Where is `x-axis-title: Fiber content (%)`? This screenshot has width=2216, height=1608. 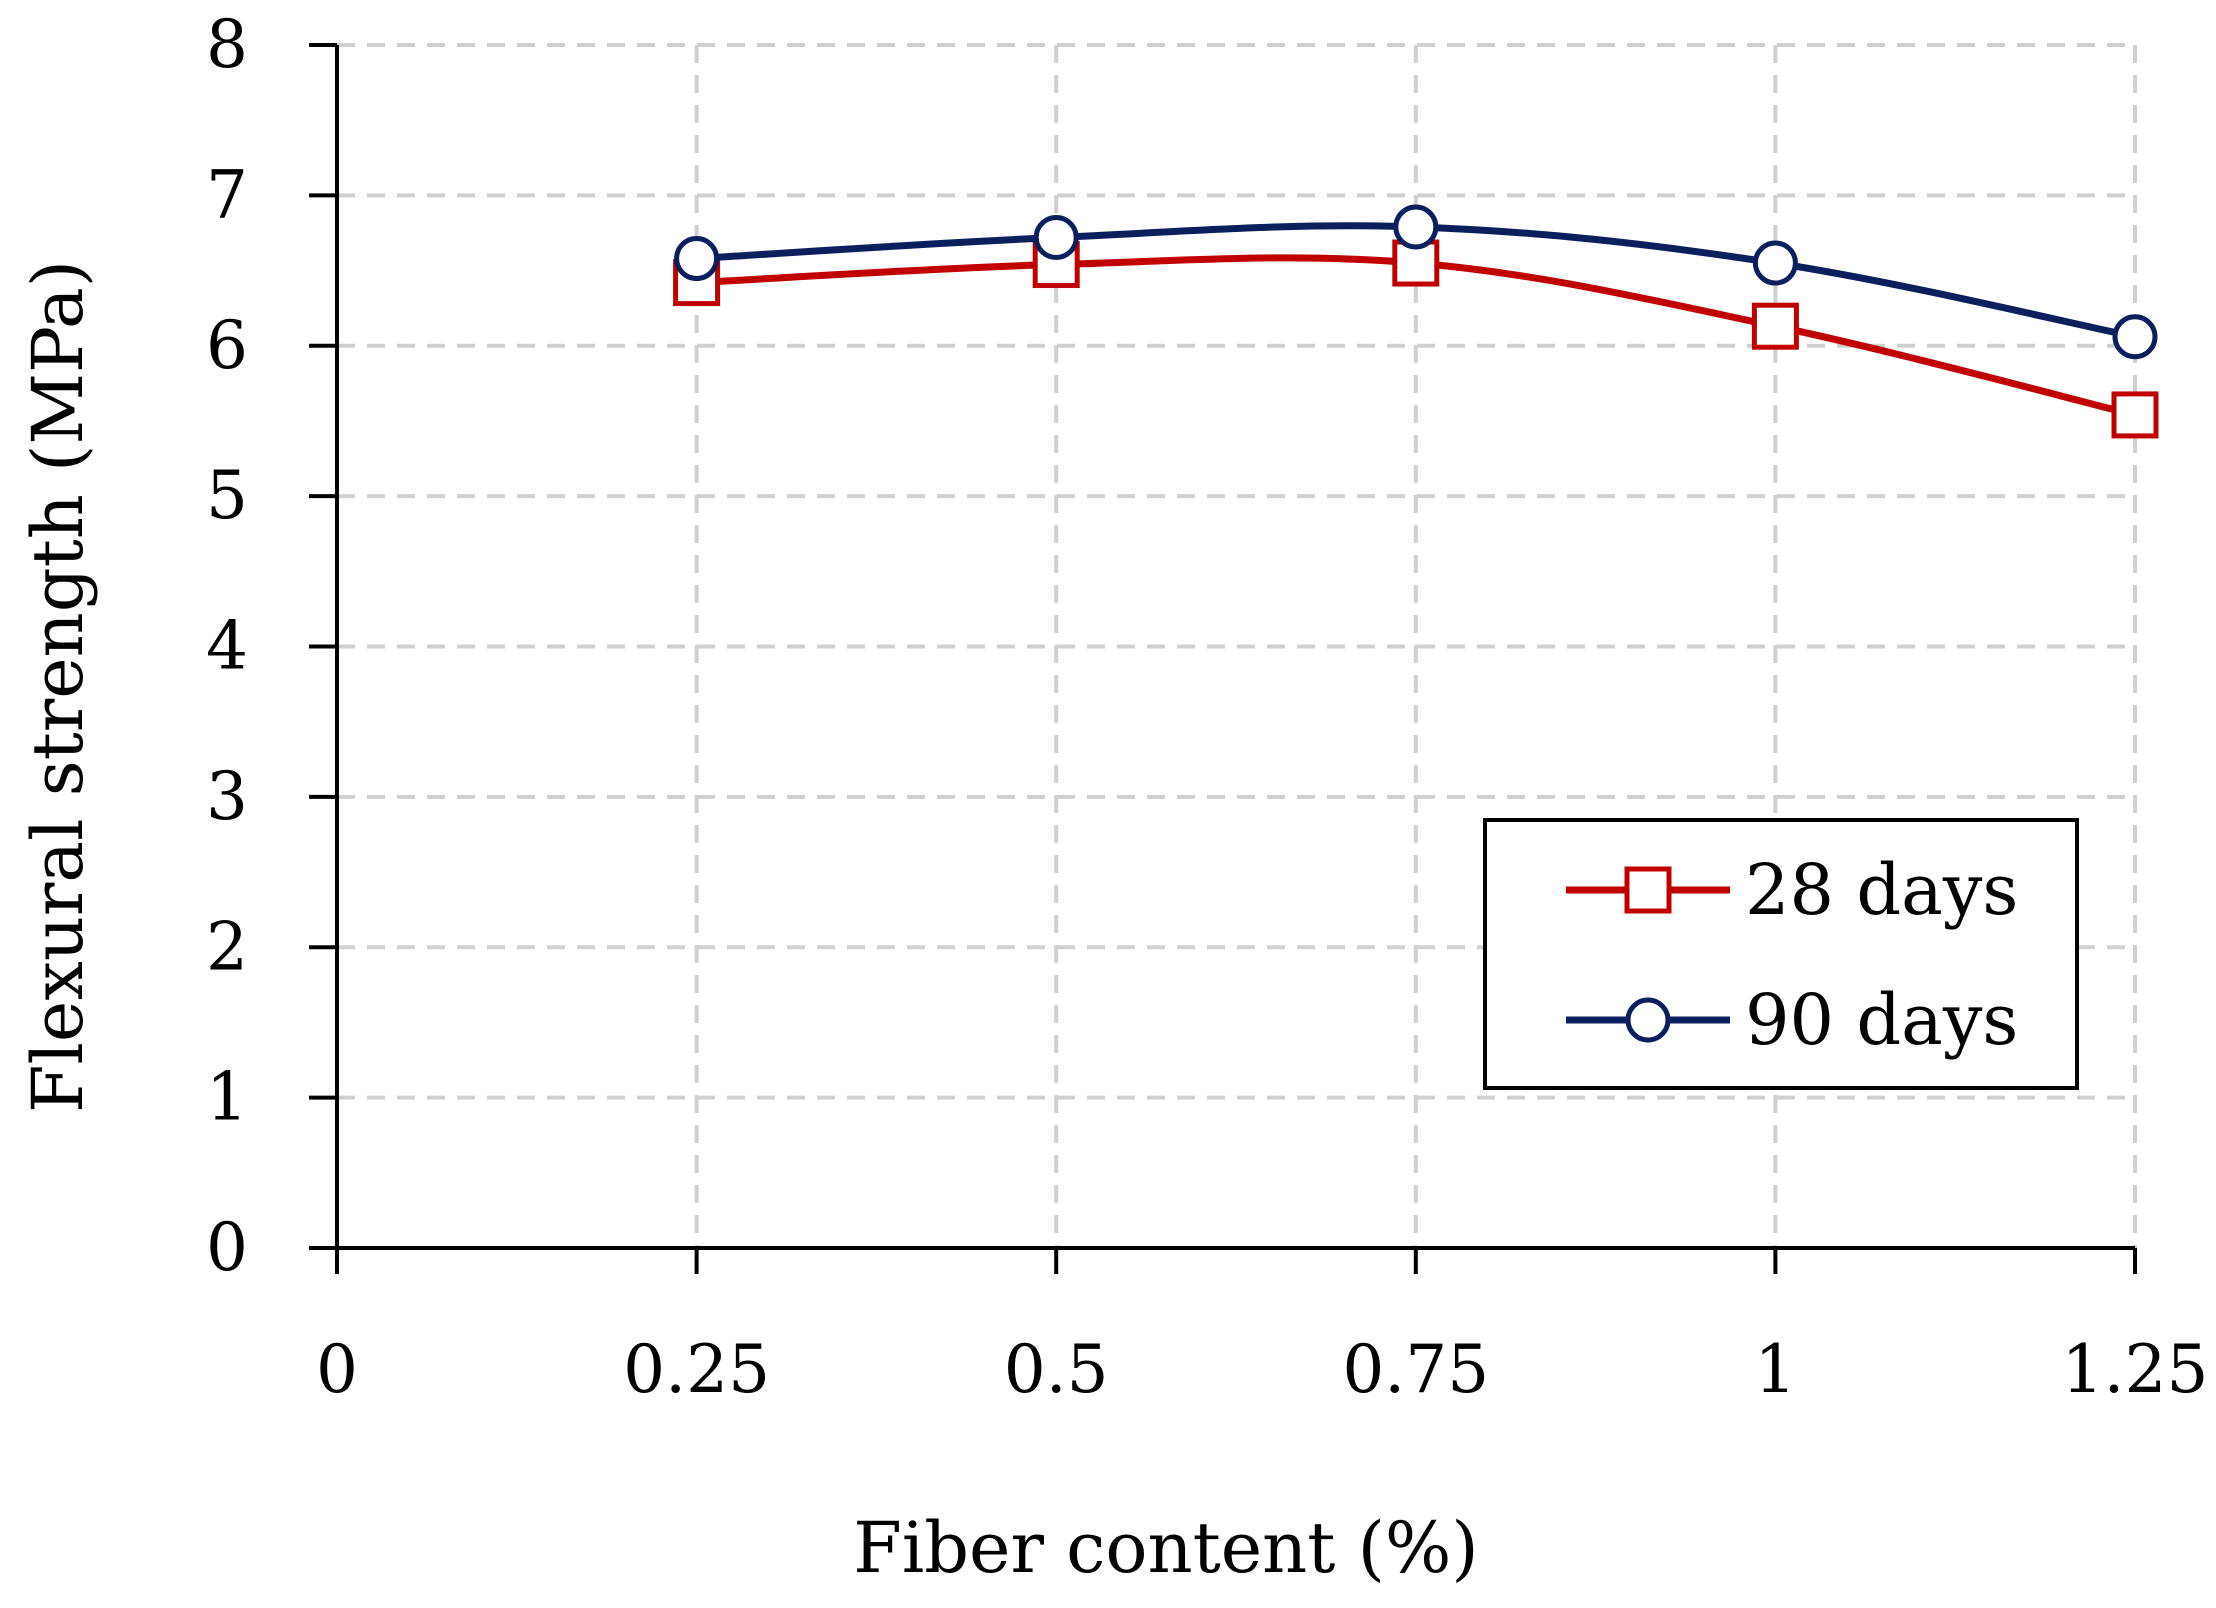
x-axis-title: Fiber content (%) is located at coordinates (1166, 1548).